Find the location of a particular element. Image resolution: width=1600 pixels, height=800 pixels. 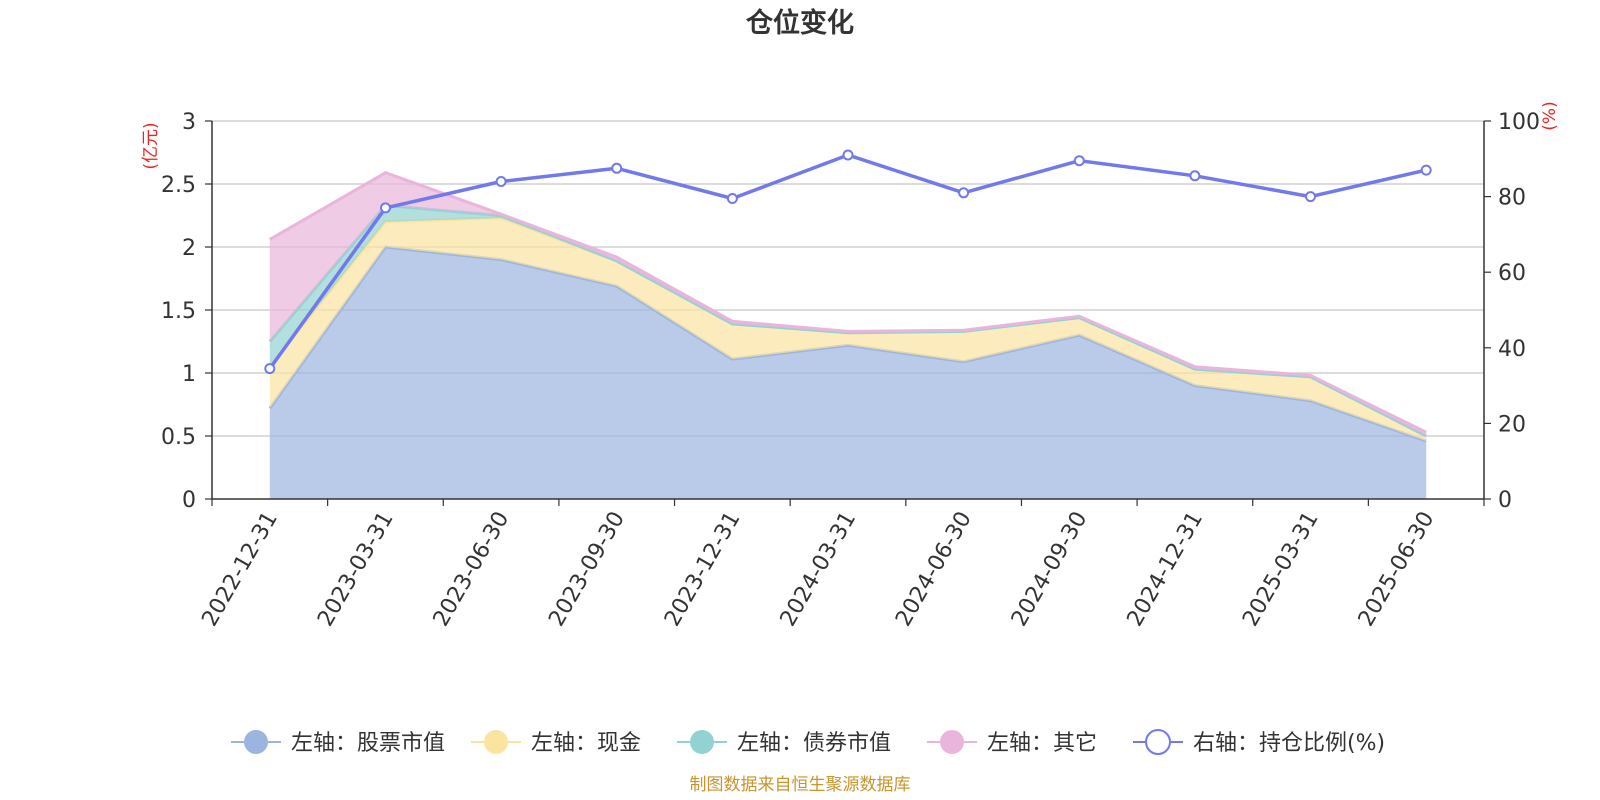

left-tick-label: 1.5 is located at coordinates (178, 311).